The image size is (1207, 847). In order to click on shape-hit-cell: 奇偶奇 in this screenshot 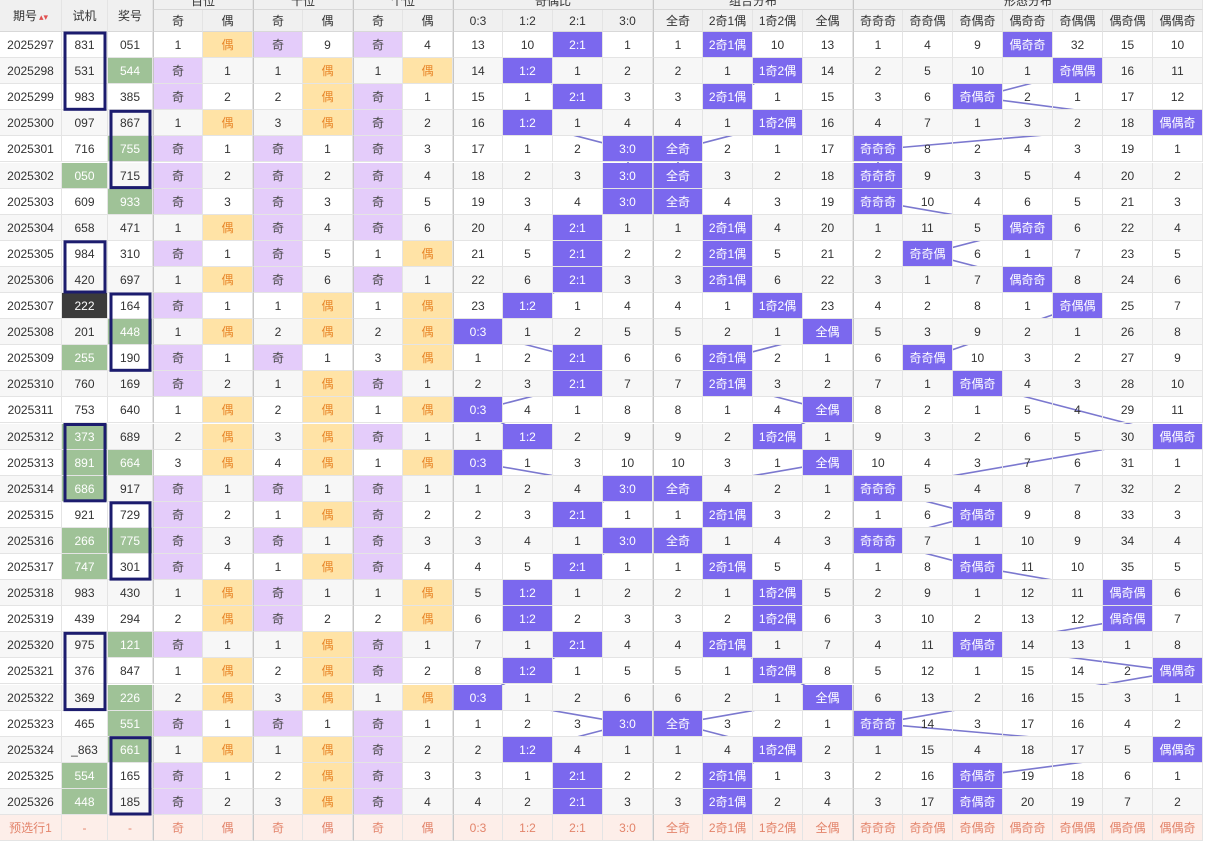, I will do `click(978, 514)`.